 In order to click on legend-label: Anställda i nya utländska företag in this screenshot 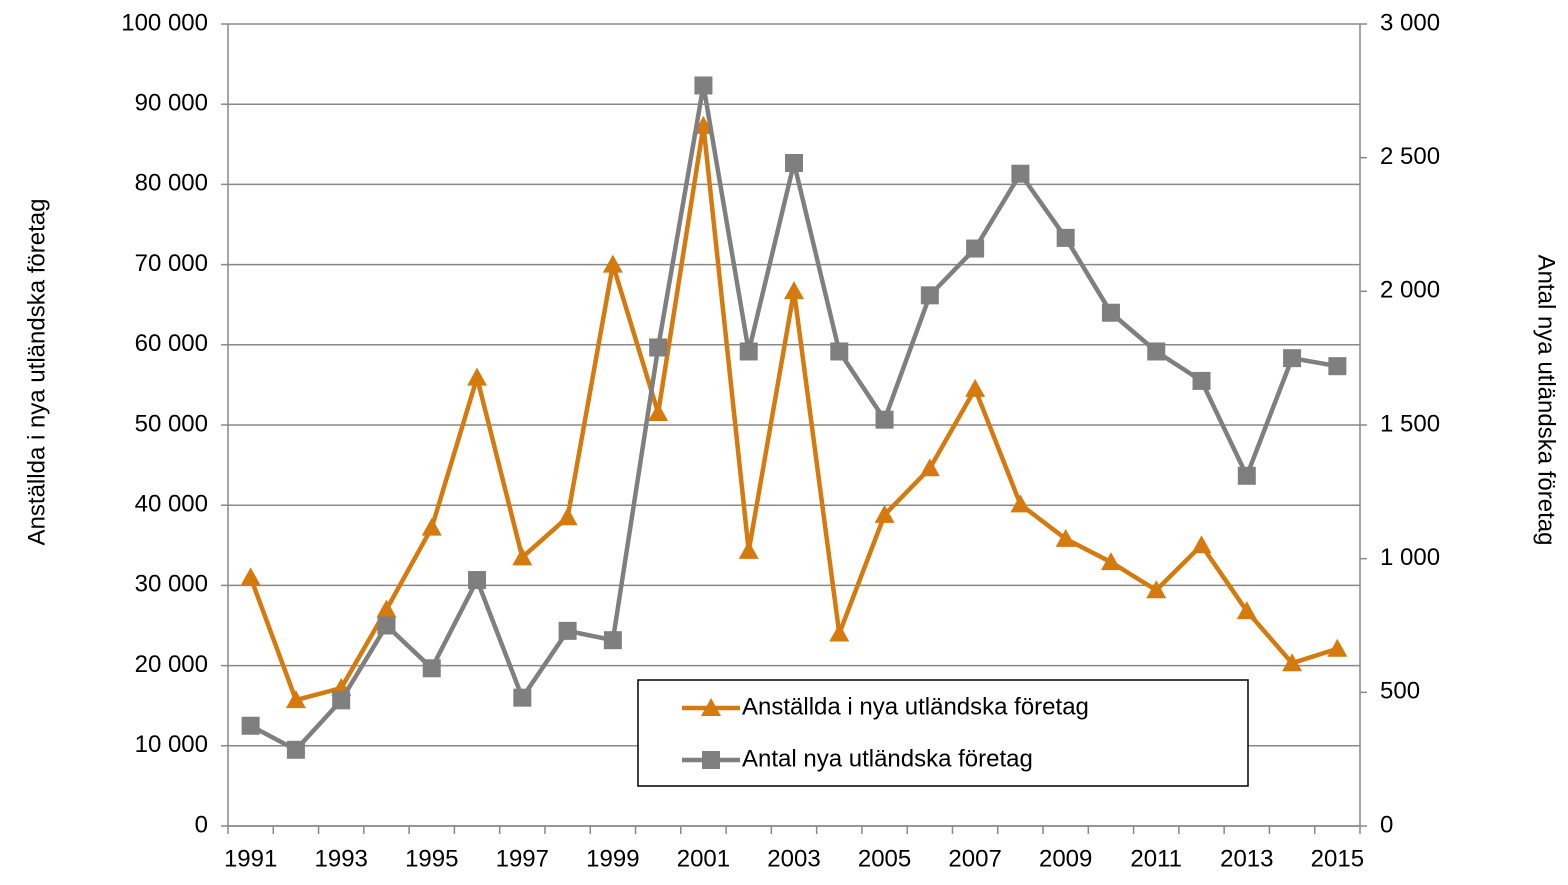, I will do `click(915, 706)`.